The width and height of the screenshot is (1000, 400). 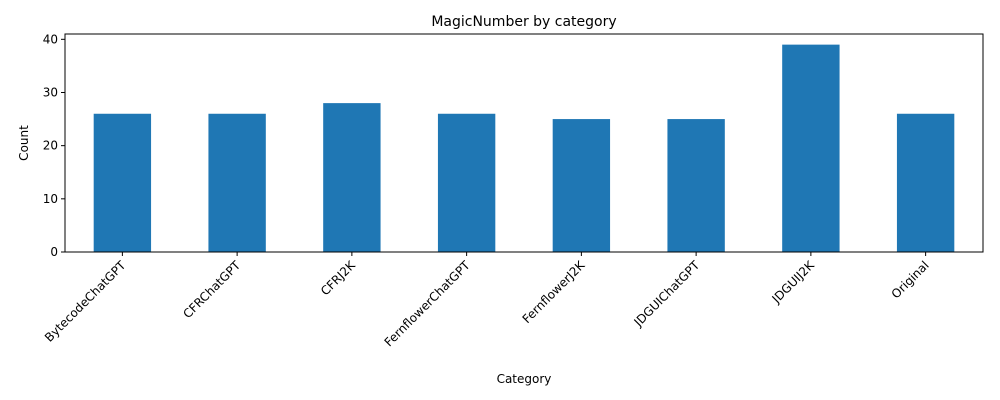 What do you see at coordinates (466, 182) in the screenshot?
I see `bar-FernflowerChatGPT` at bounding box center [466, 182].